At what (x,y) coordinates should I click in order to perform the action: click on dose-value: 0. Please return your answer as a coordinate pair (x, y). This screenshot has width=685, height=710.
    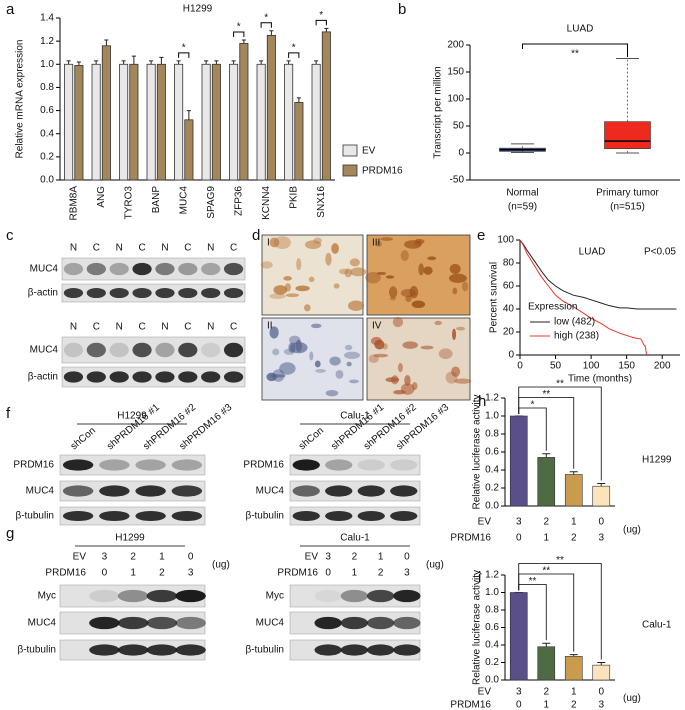
    Looking at the image, I should click on (519, 705).